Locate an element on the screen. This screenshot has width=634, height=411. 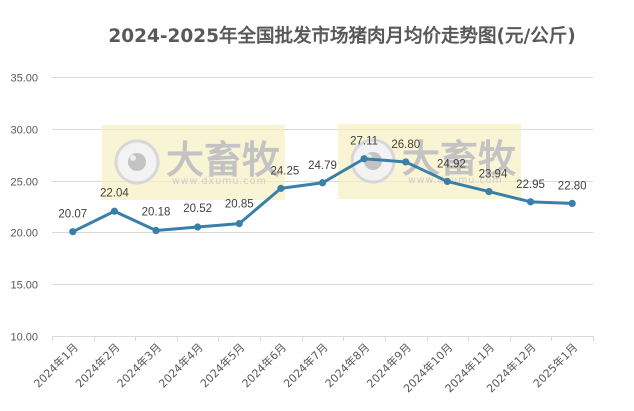
data-label: 20.18 is located at coordinates (156, 213).